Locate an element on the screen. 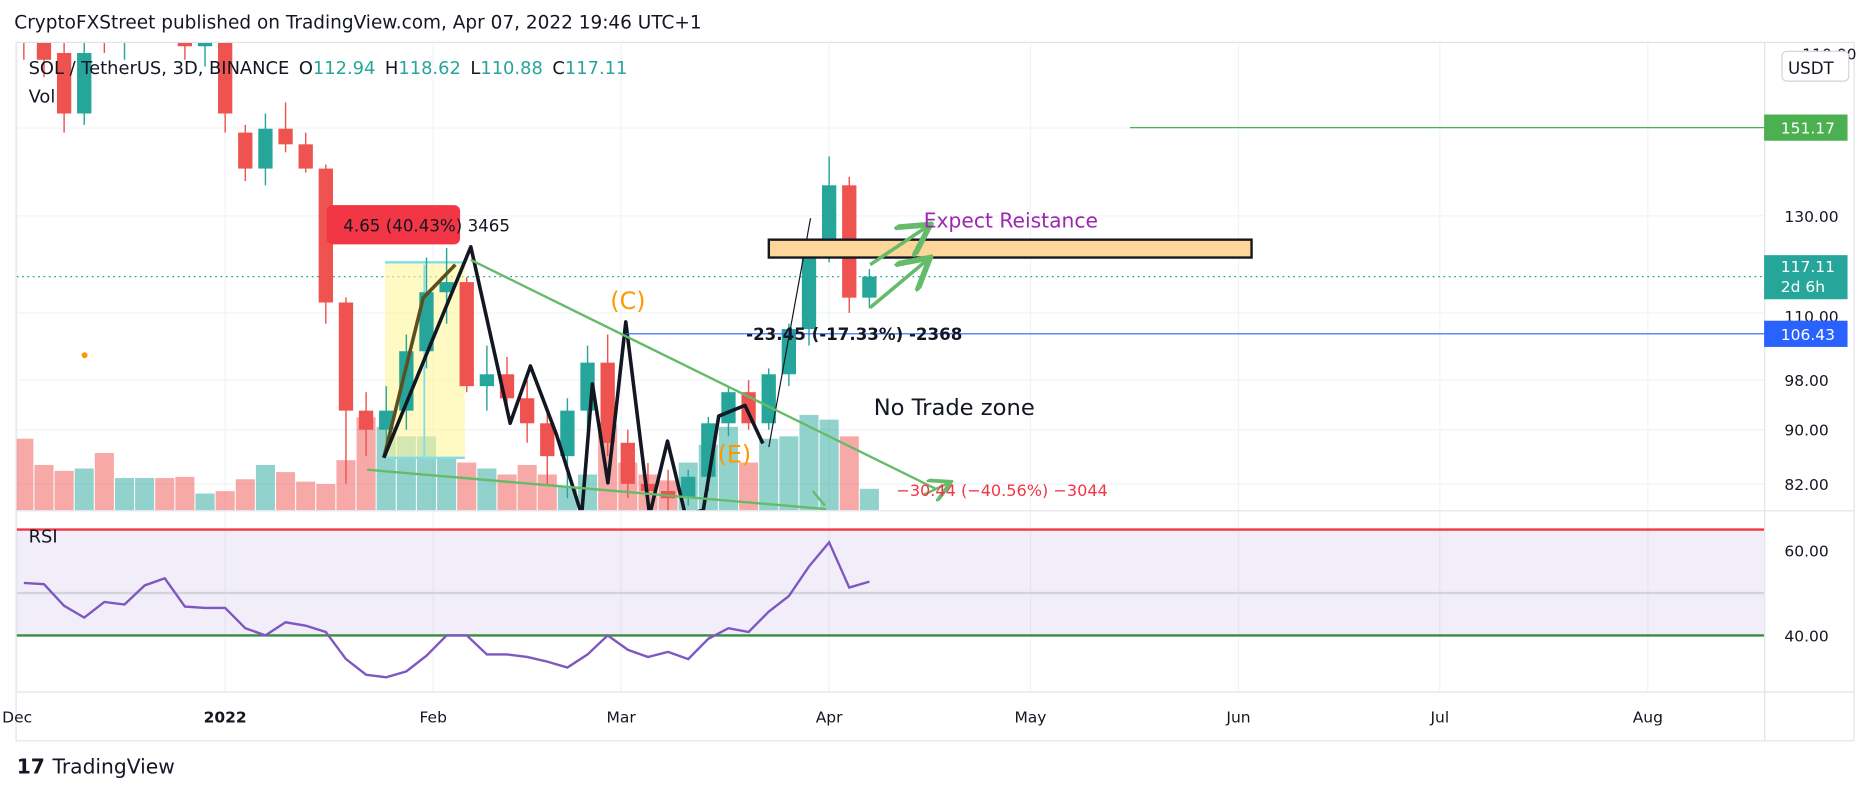  time-tick-label: Feb is located at coordinates (432, 717).